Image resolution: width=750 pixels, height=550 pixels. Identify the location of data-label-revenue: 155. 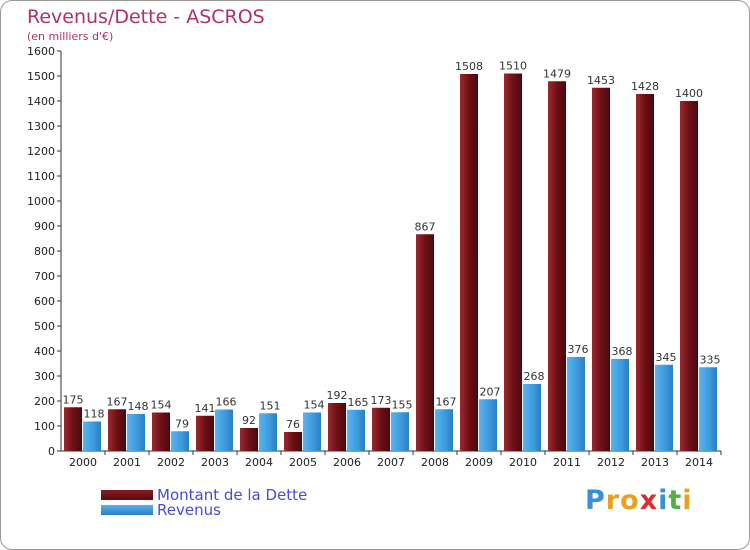
(402, 404).